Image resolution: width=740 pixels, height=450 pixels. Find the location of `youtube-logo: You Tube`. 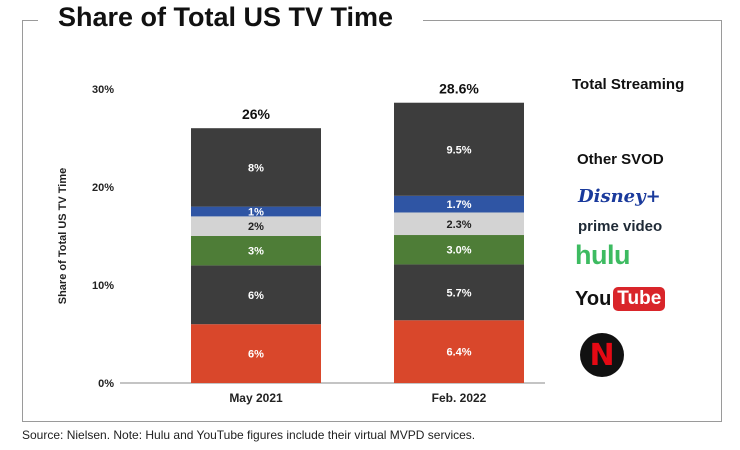

youtube-logo: You Tube is located at coordinates (620, 299).